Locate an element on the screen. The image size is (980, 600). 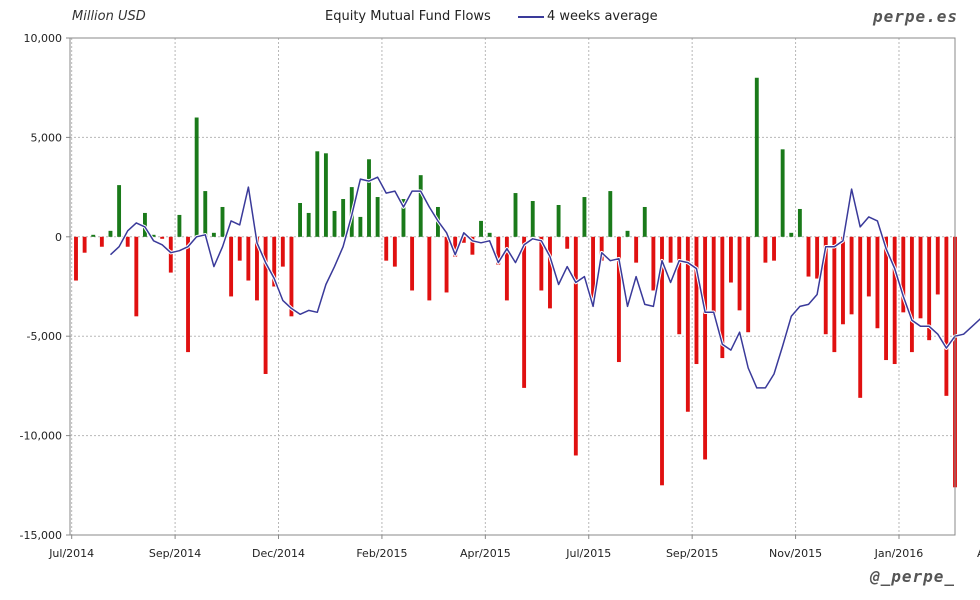
y-tick-label: 0 is located at coordinates (58, 237).